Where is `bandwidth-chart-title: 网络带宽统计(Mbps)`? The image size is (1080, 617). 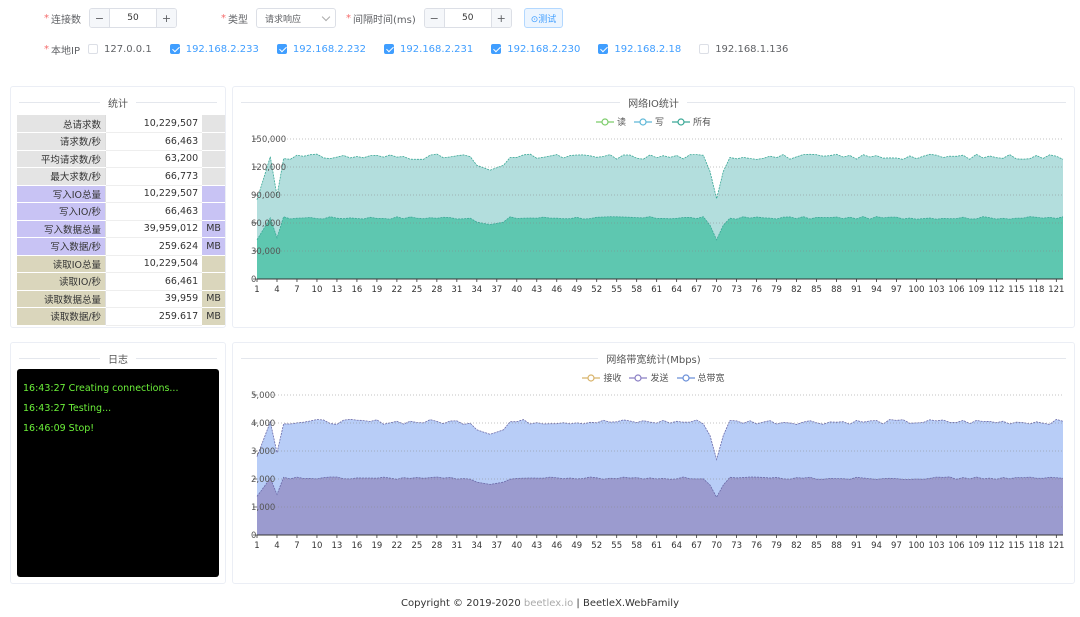 bandwidth-chart-title: 网络带宽统计(Mbps) is located at coordinates (653, 358).